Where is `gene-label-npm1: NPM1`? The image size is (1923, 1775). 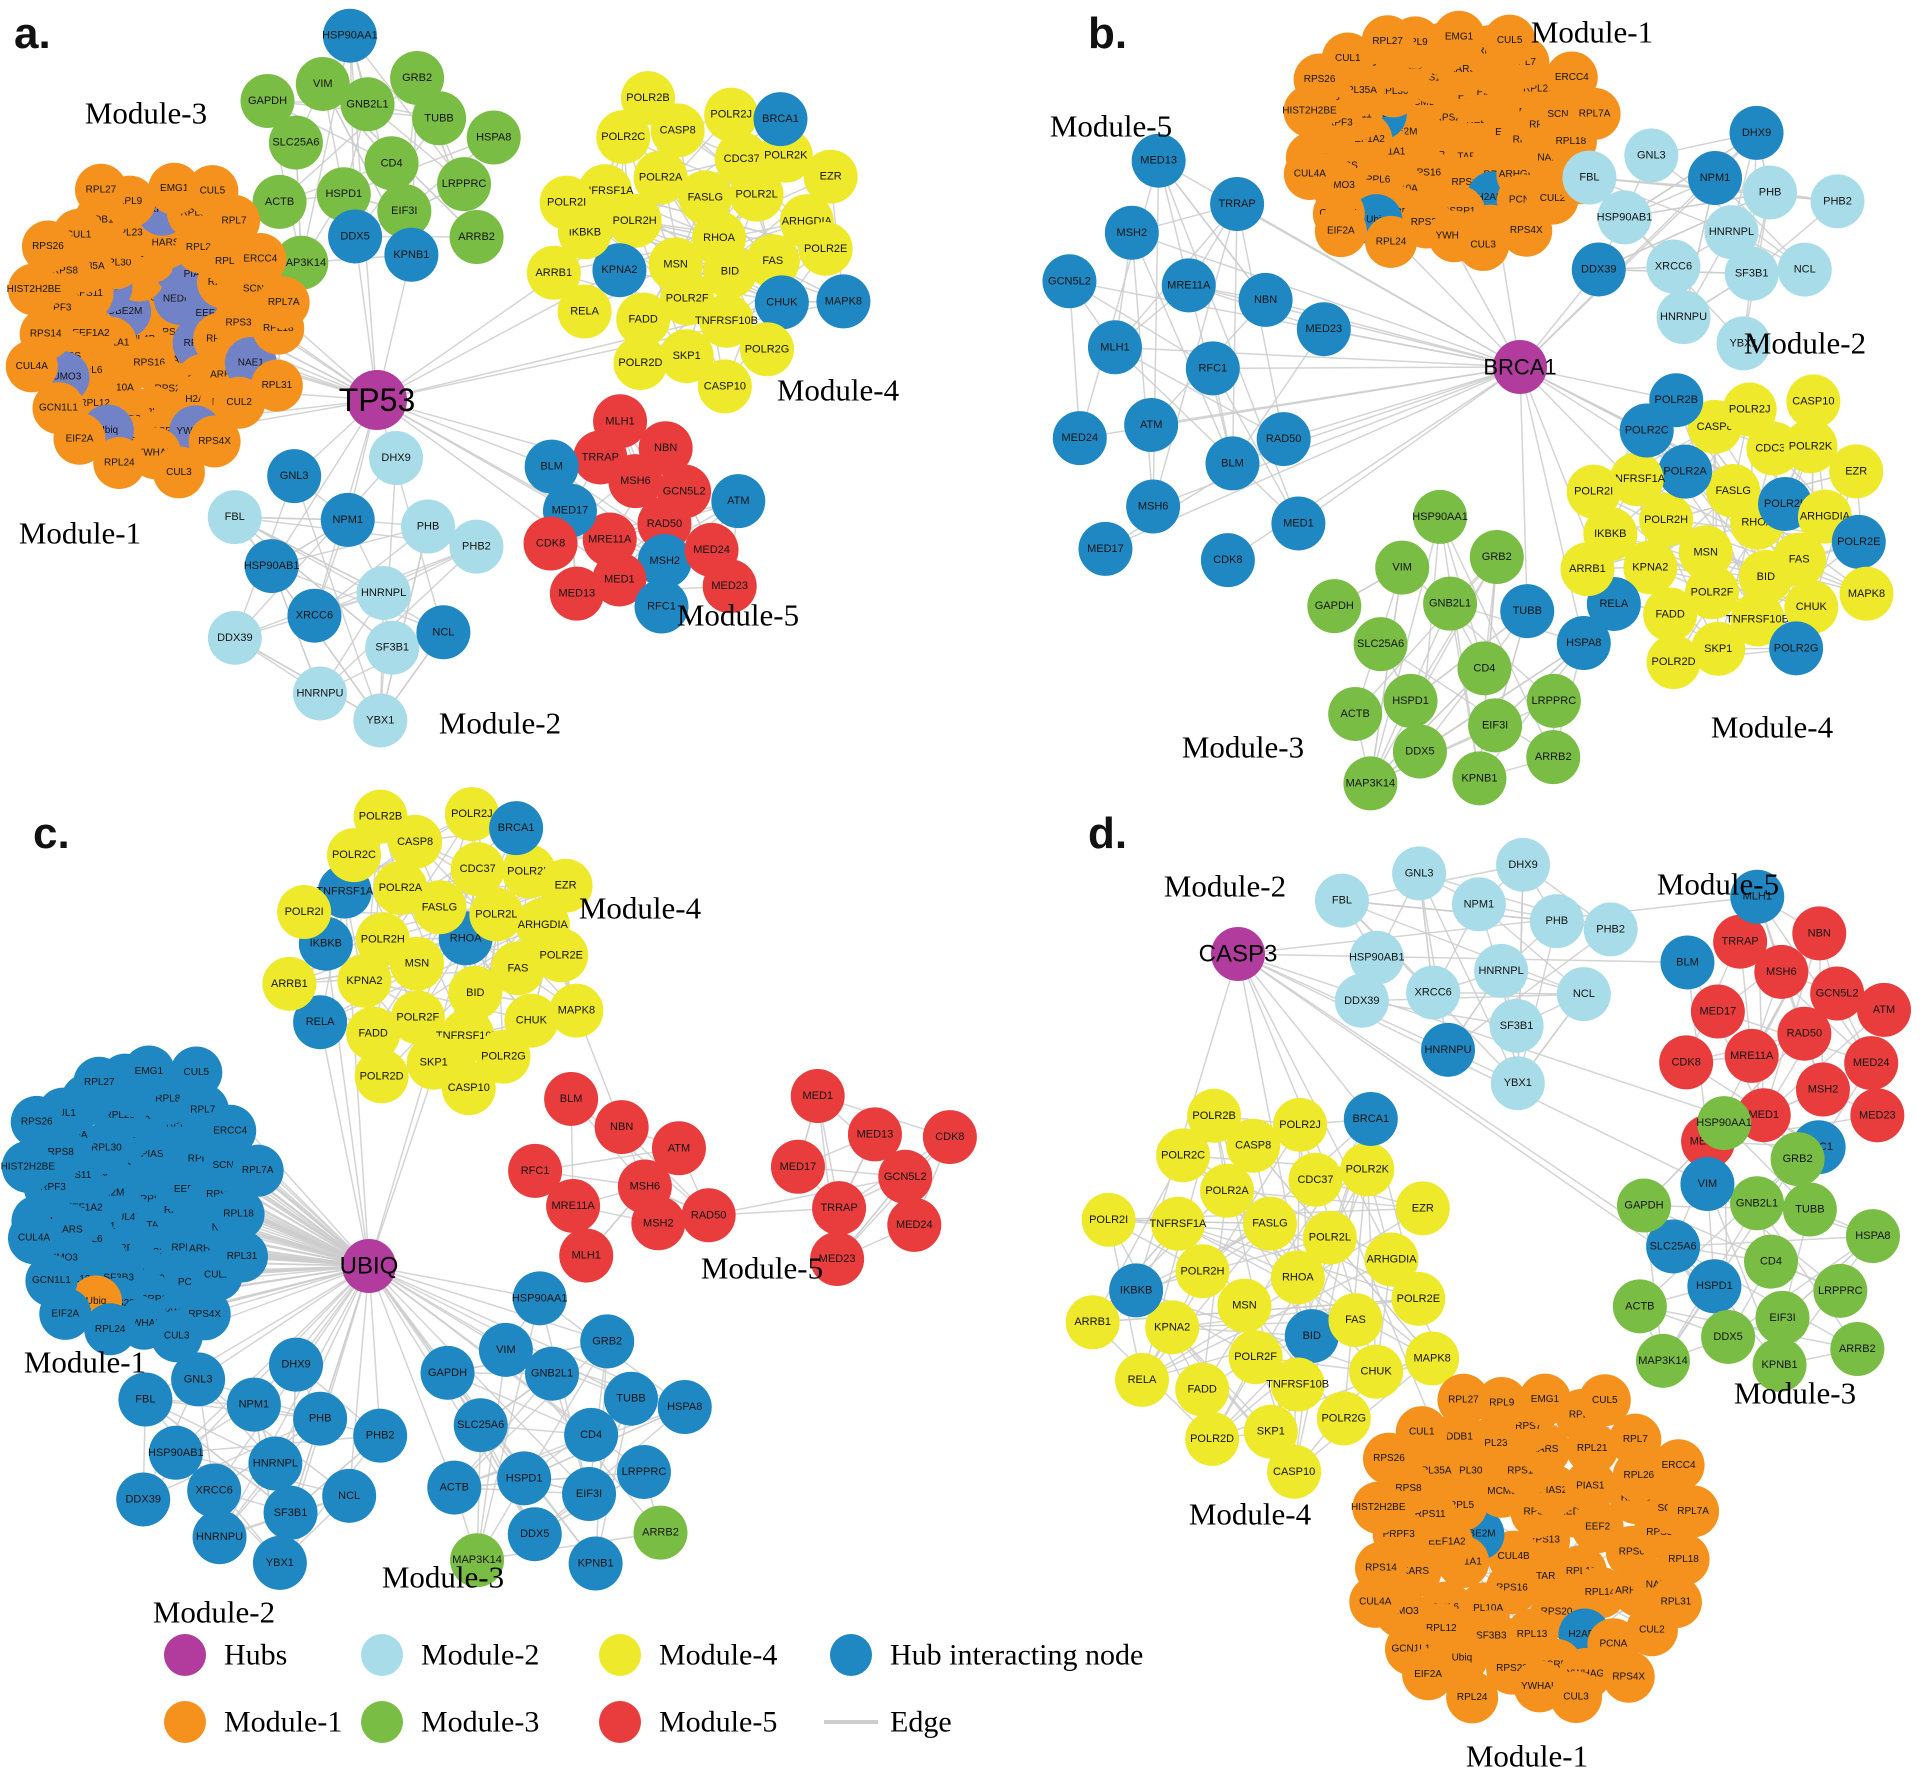 gene-label-npm1: NPM1 is located at coordinates (1479, 904).